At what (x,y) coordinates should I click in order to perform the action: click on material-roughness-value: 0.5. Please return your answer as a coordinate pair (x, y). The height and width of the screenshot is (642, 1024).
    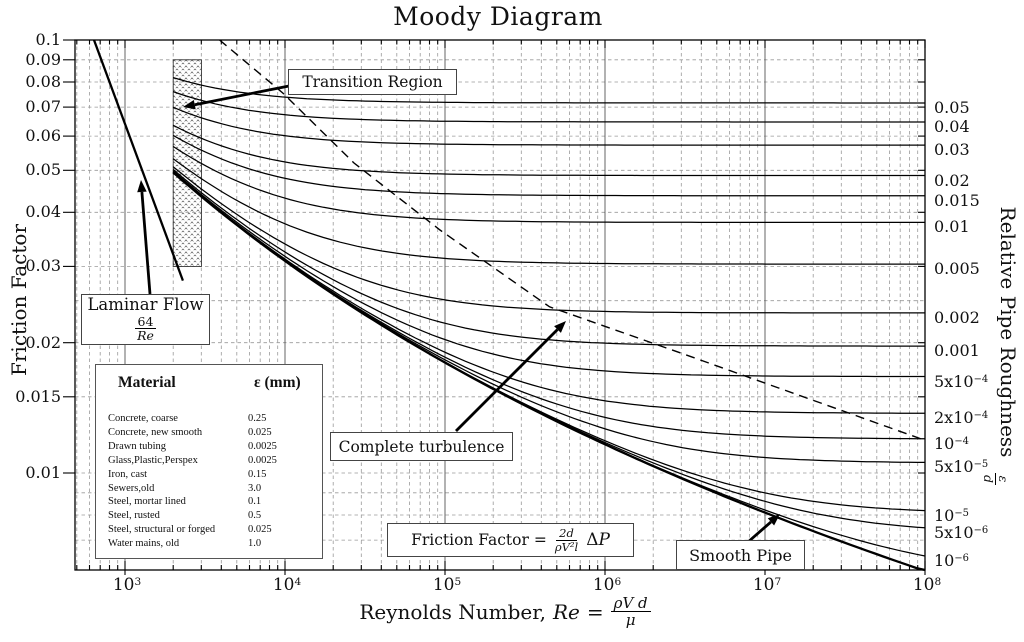
    Looking at the image, I should click on (255, 516).